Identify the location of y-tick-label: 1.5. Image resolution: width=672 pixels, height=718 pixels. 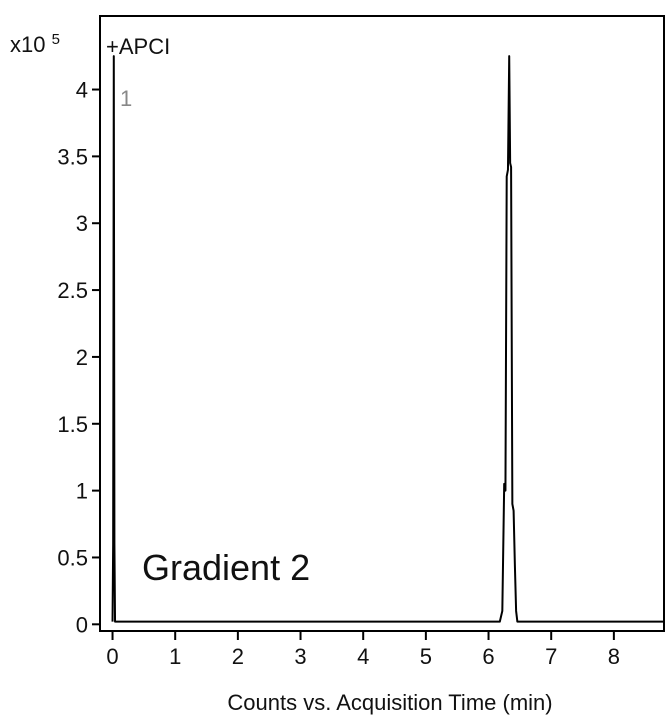
(72, 424).